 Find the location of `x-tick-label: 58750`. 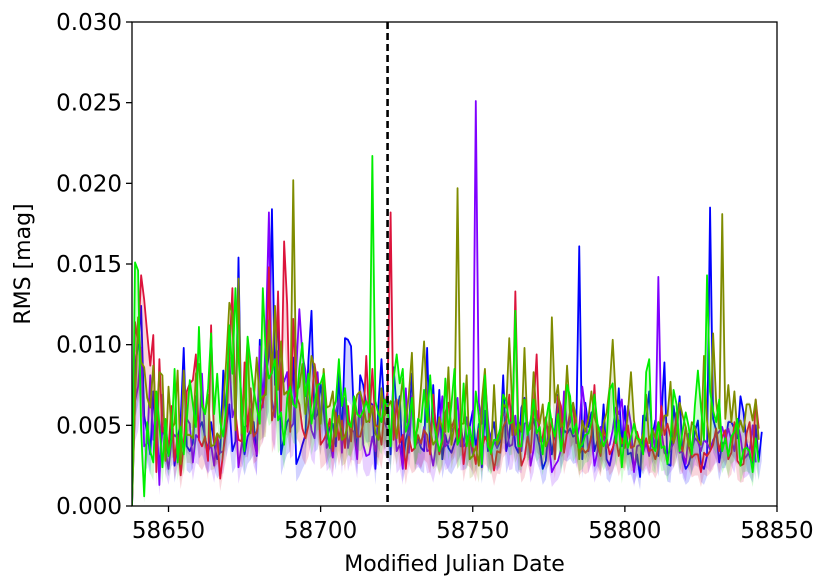

x-tick-label: 58750 is located at coordinates (472, 531).